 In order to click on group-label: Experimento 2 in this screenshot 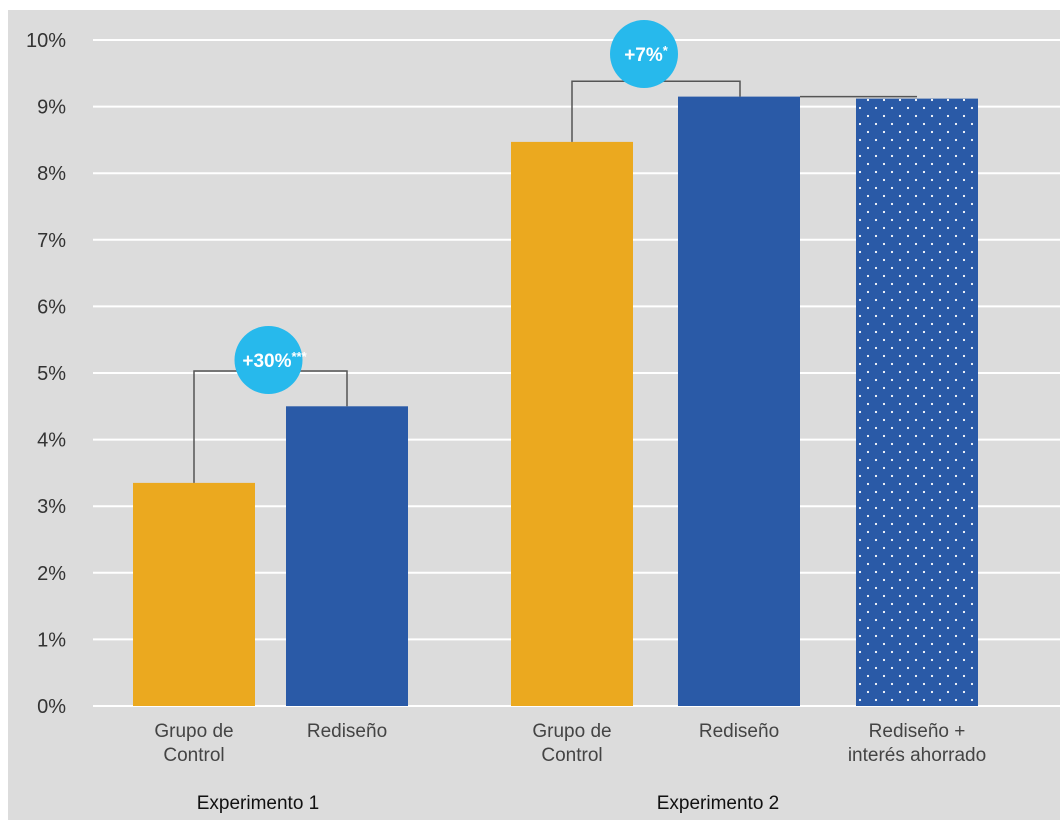, I will do `click(718, 803)`.